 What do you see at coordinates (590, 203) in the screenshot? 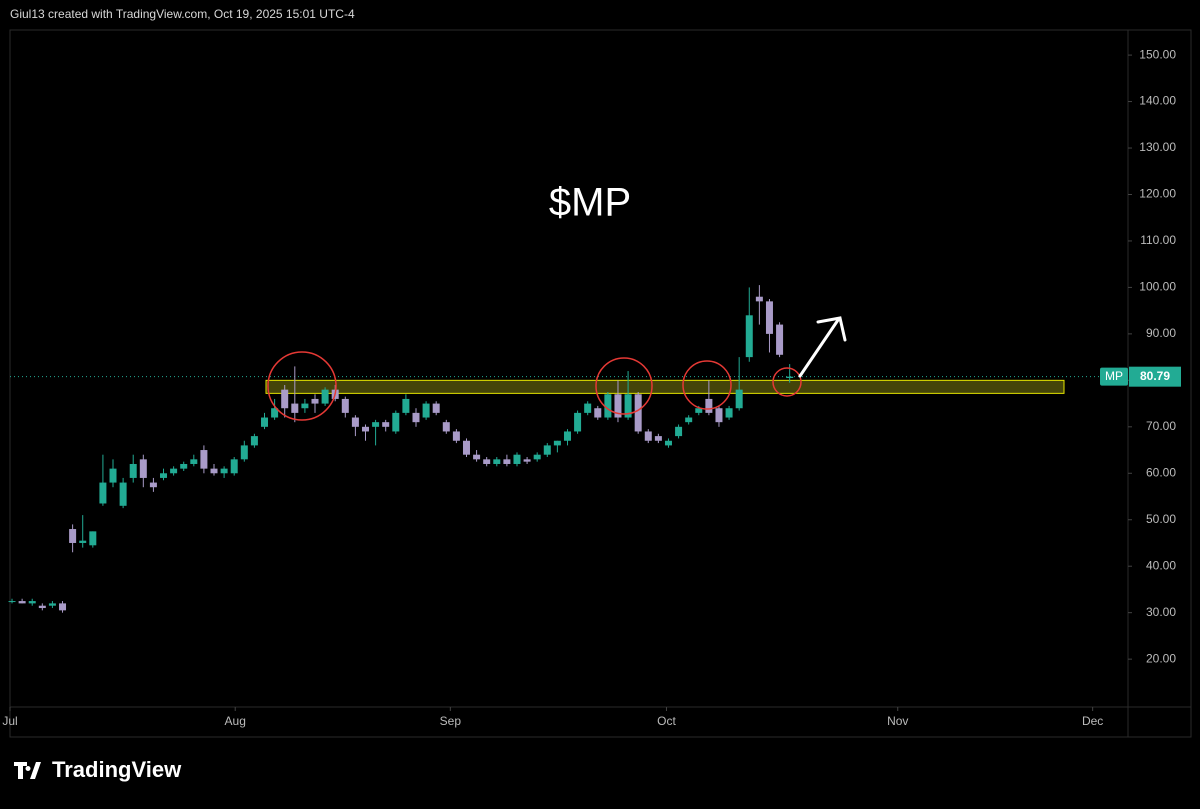
I see `chart-title: $MP` at bounding box center [590, 203].